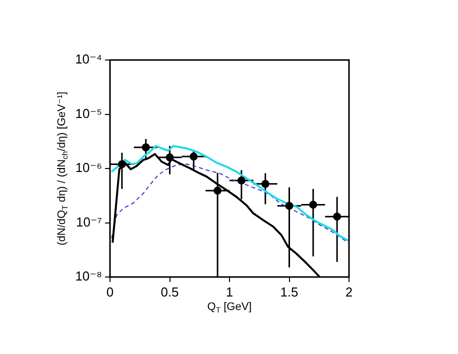  What do you see at coordinates (88, 59) in the screenshot?
I see `y-tick-label: 10⁻⁴` at bounding box center [88, 59].